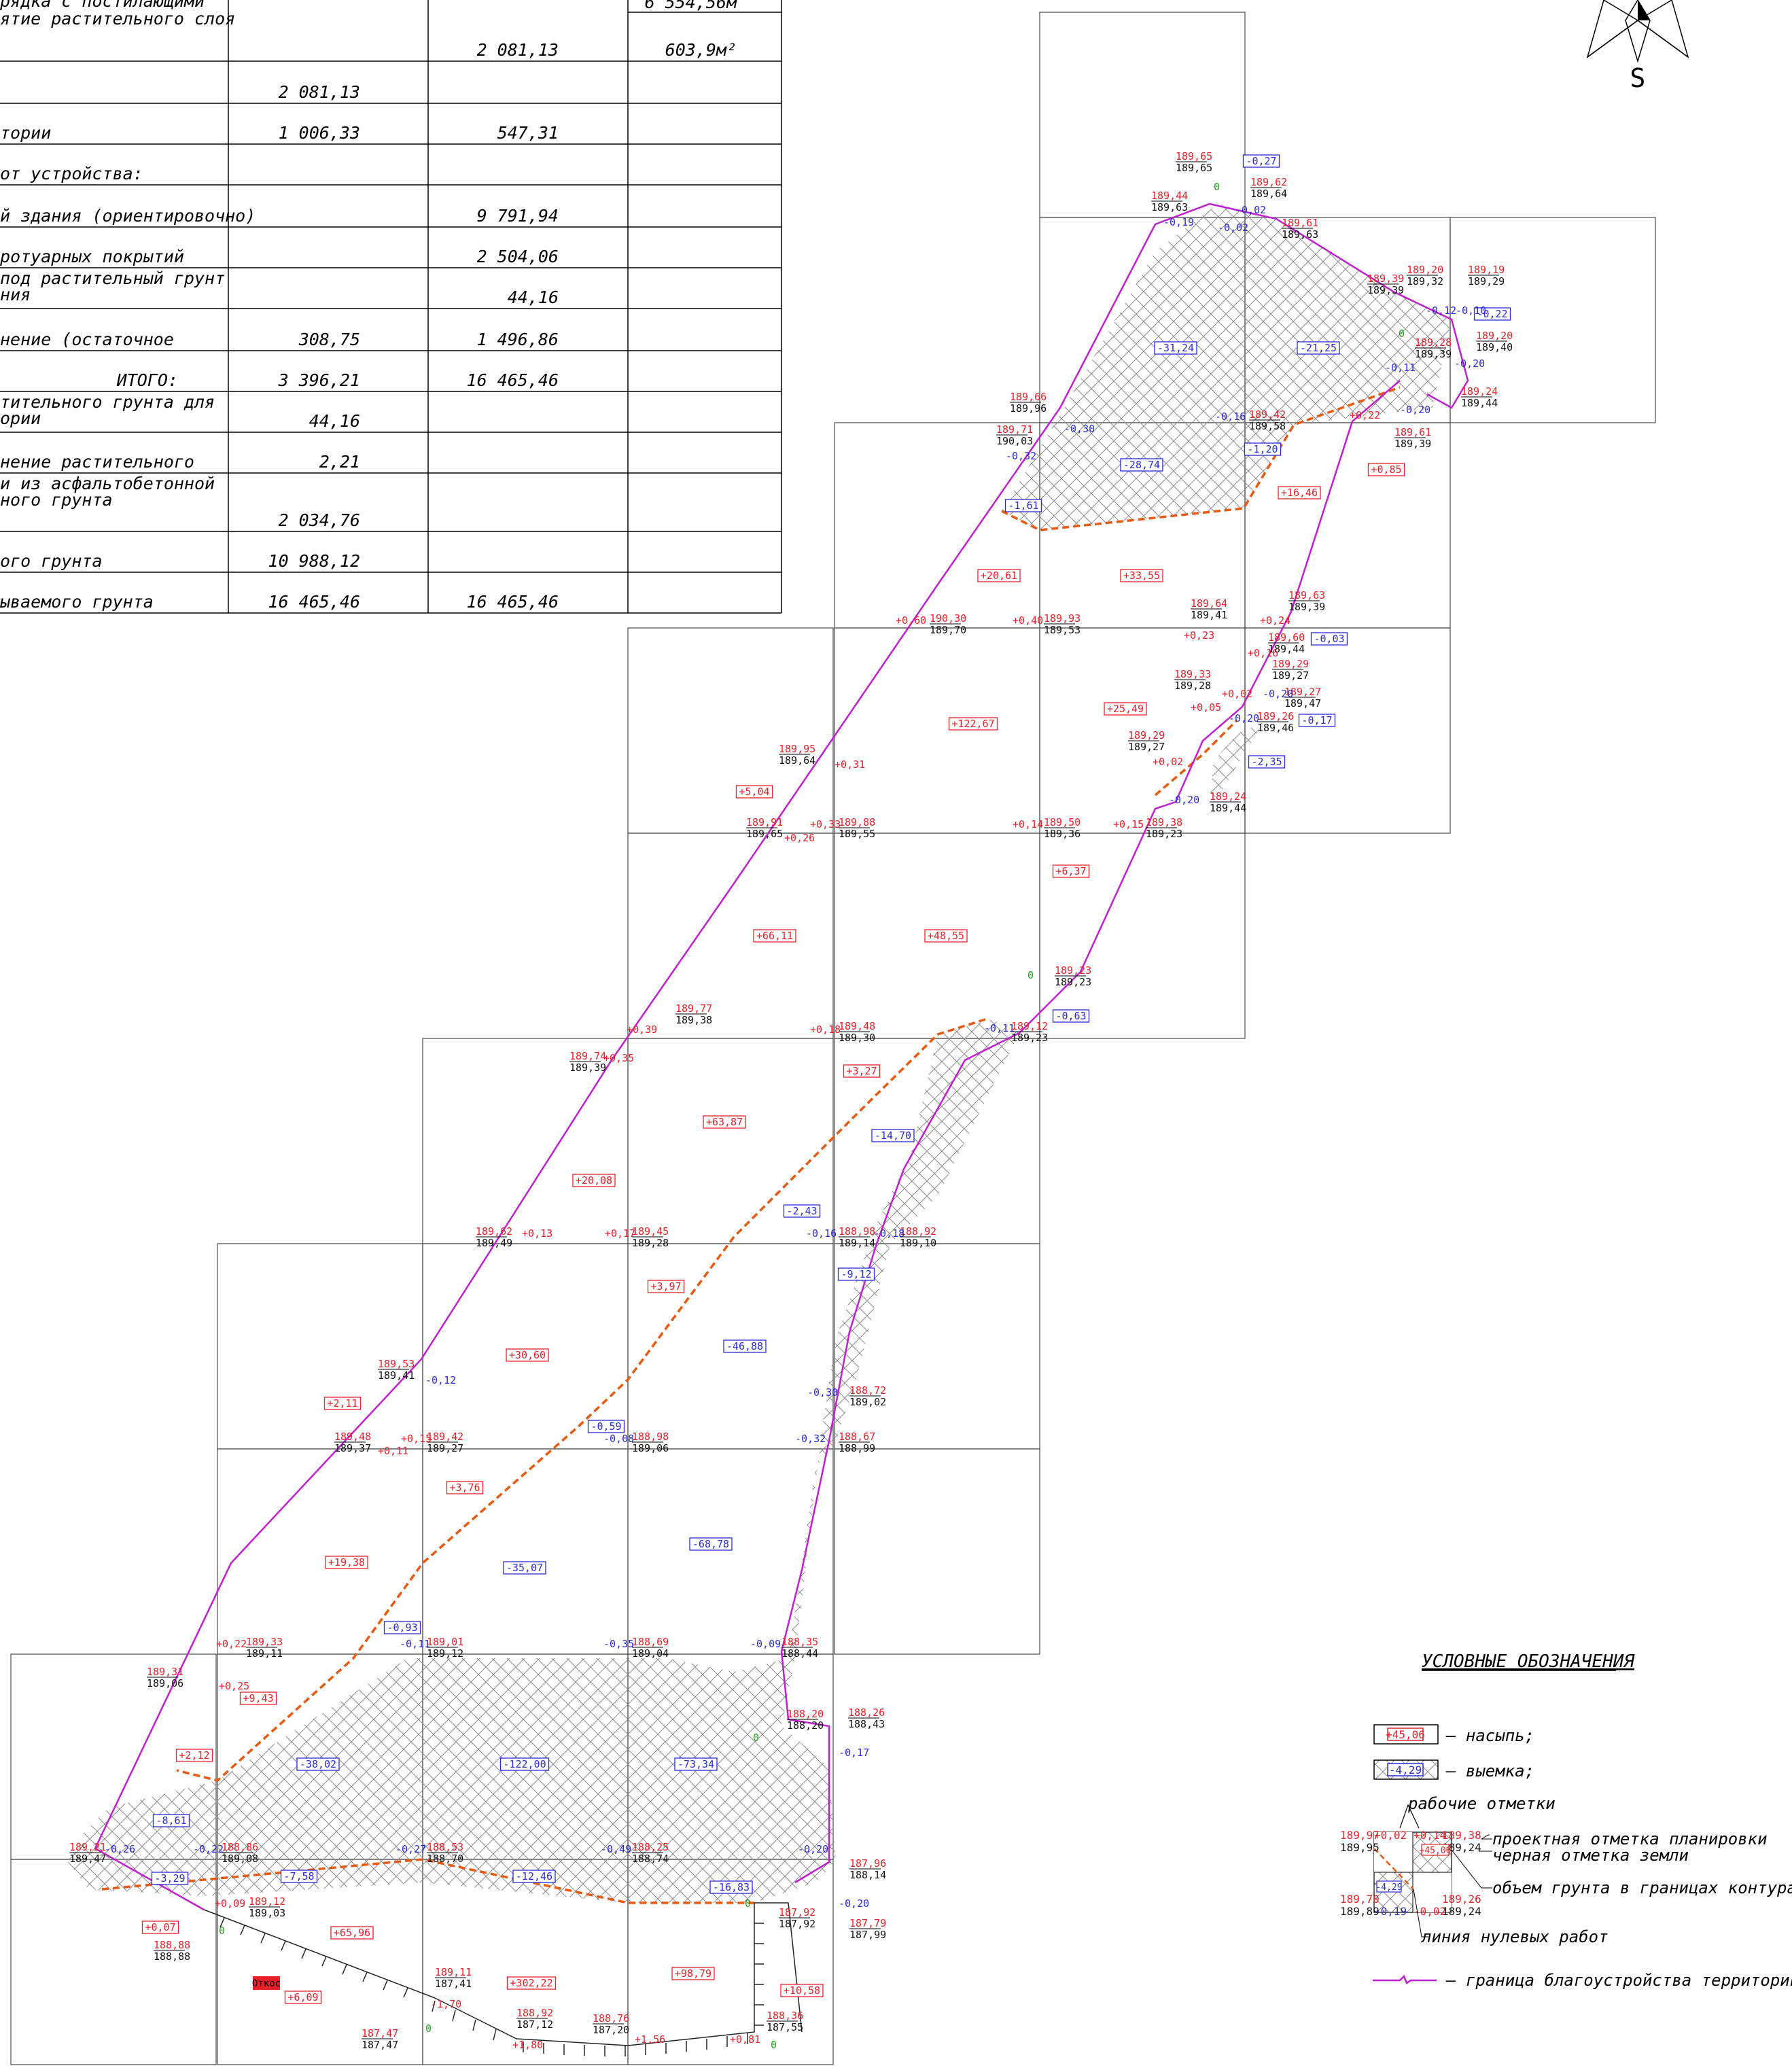  I want to click on table-cell-col3: 9 791,94, so click(518, 216).